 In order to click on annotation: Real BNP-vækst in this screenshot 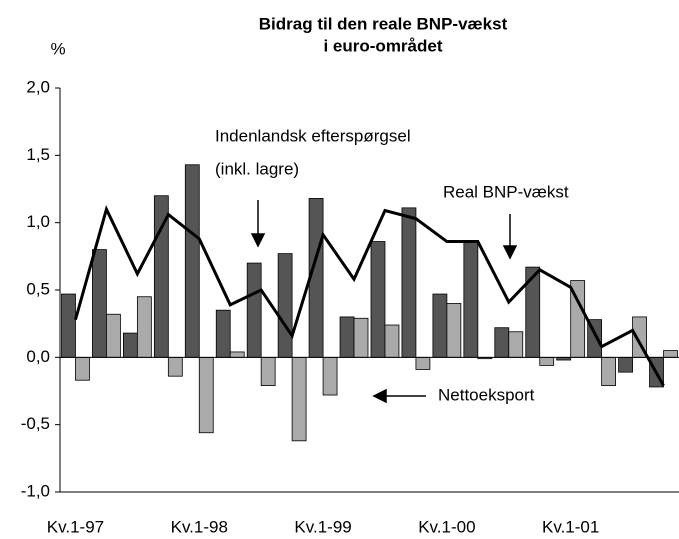, I will do `click(506, 191)`.